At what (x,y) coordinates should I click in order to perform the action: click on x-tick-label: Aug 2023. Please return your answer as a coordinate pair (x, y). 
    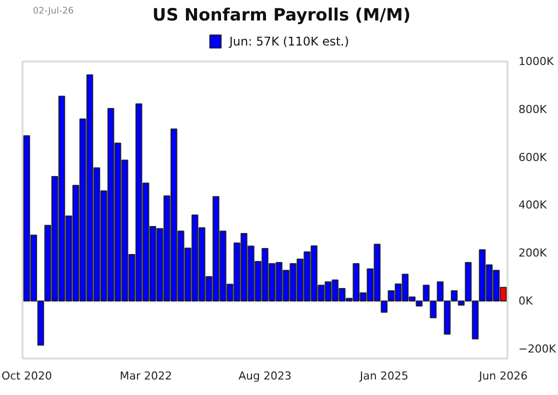
    Looking at the image, I should click on (265, 376).